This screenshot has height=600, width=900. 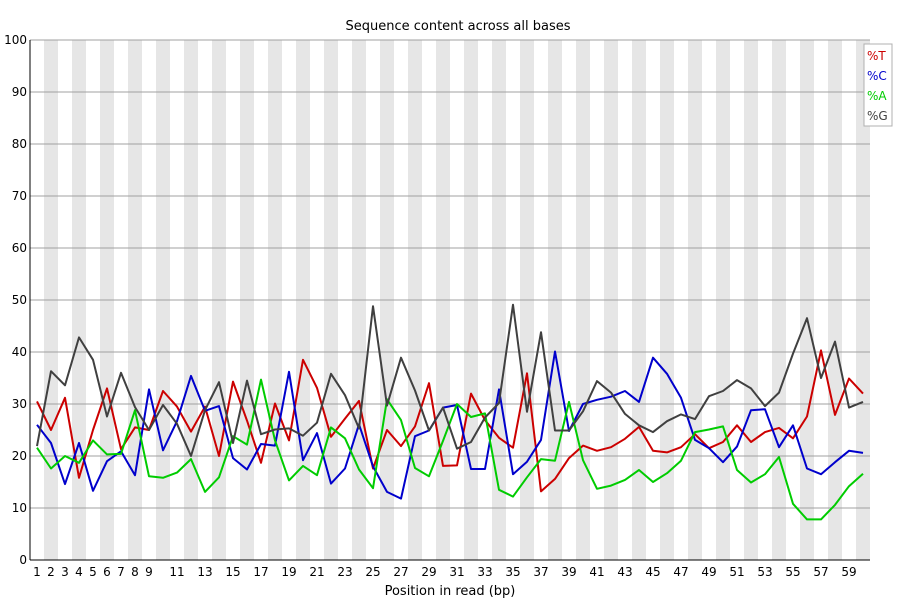 What do you see at coordinates (316, 572) in the screenshot?
I see `x-tick-label-21: 21` at bounding box center [316, 572].